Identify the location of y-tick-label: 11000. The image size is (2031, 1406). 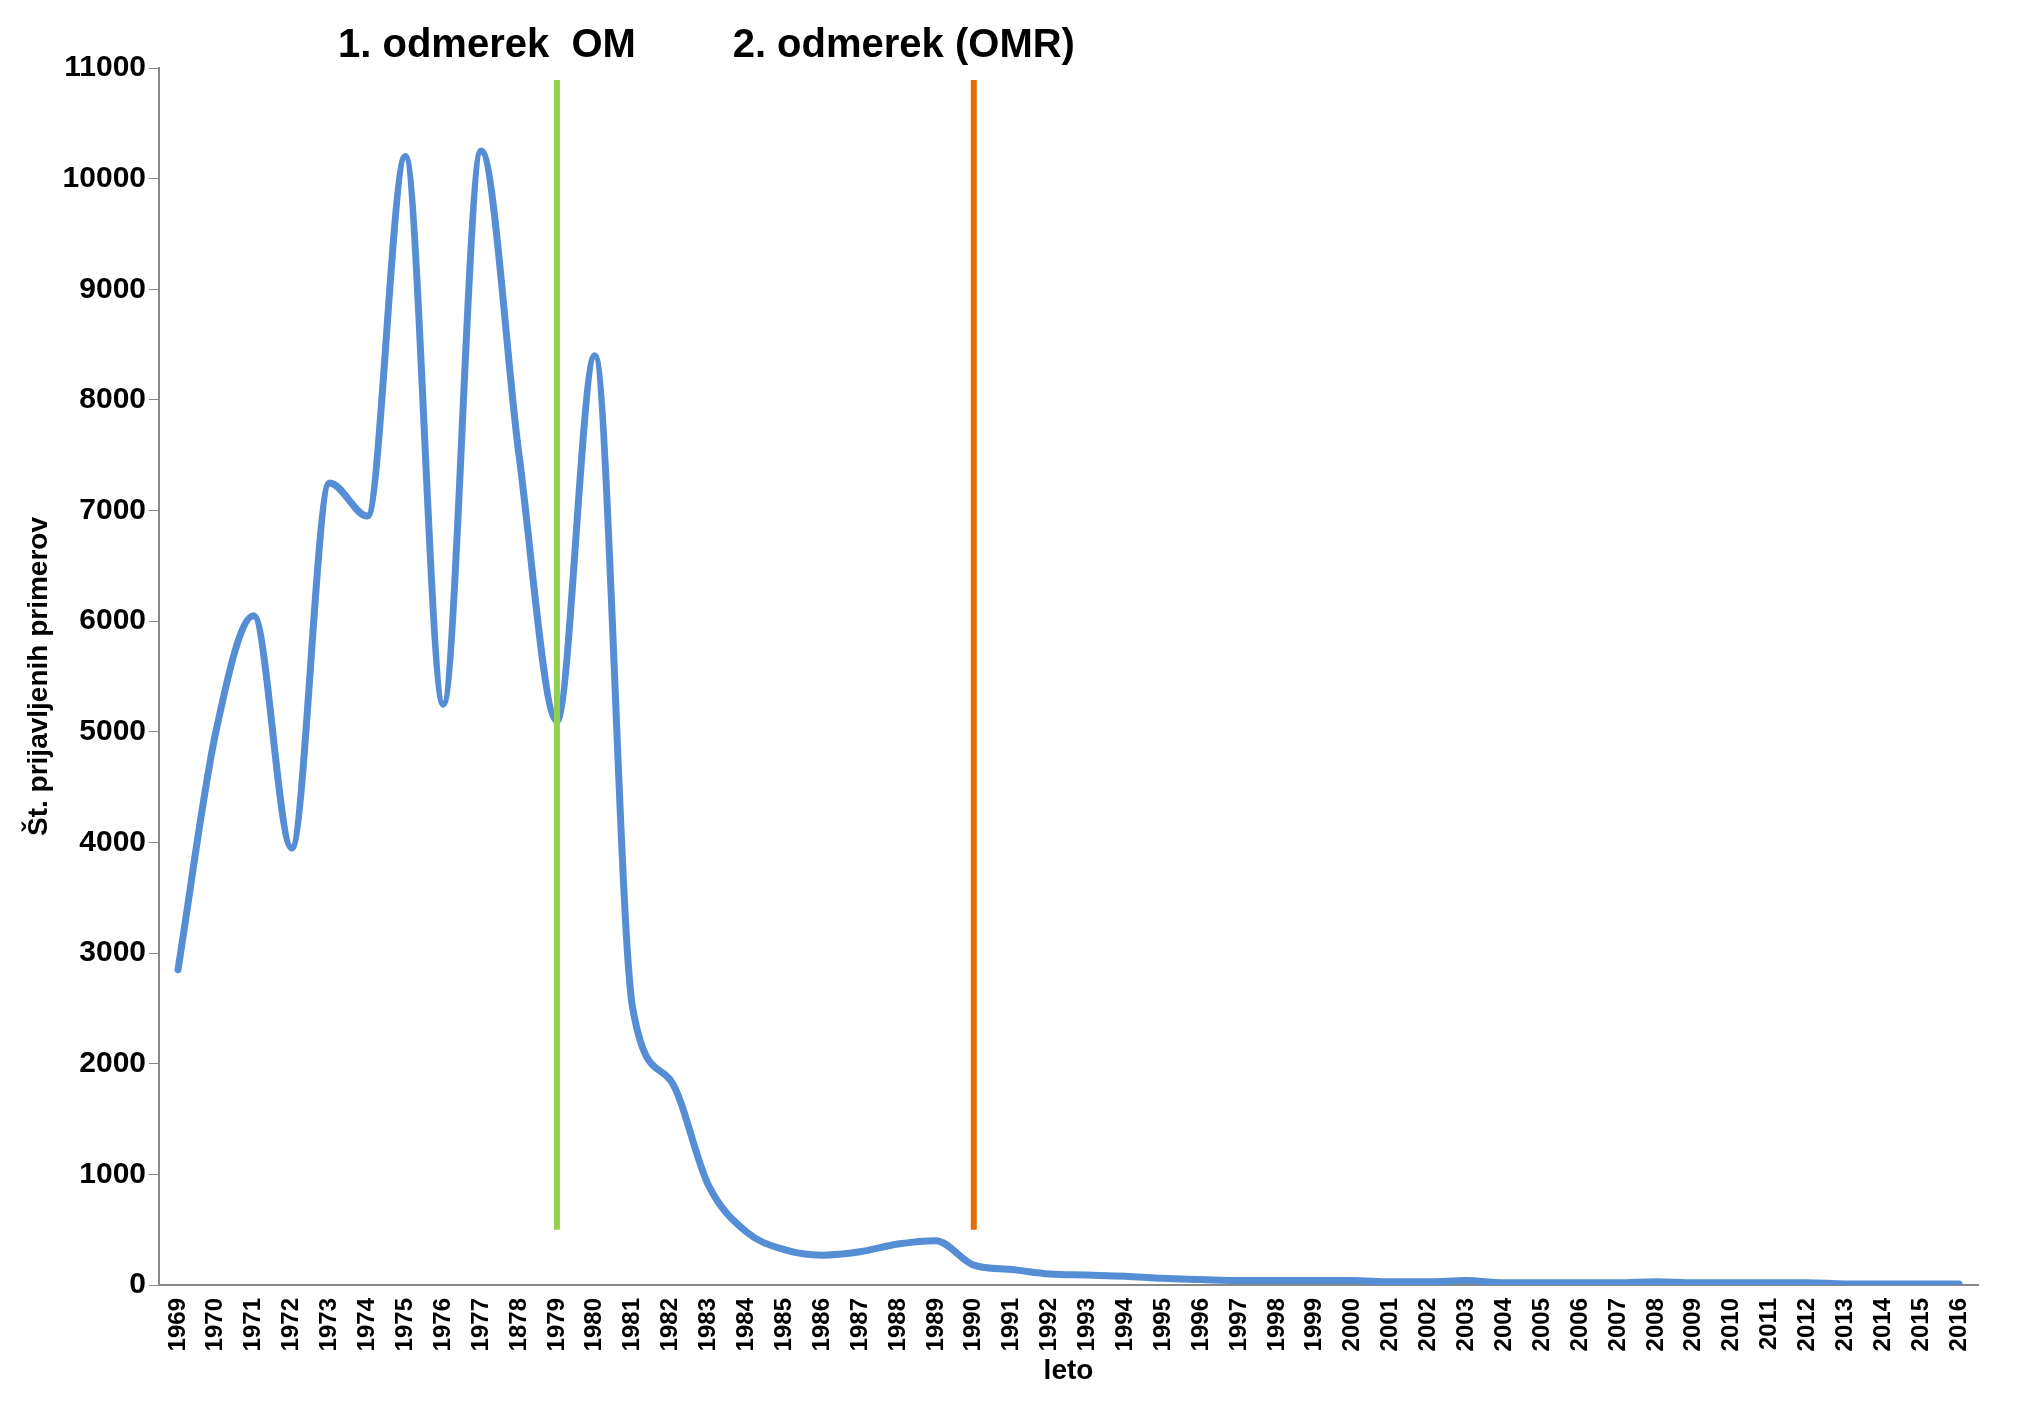
(105, 66).